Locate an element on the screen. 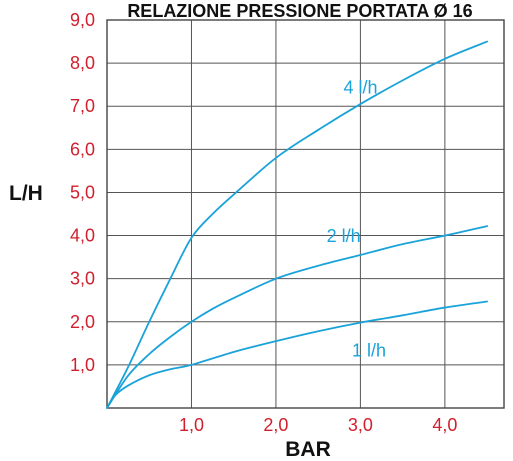  y-tick-label: 8,0 is located at coordinates (82, 63).